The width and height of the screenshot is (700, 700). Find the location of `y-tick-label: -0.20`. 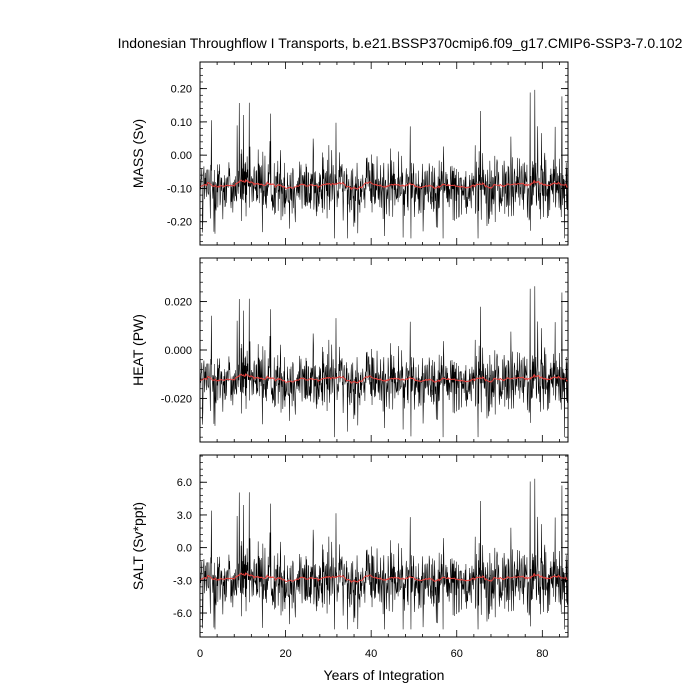

y-tick-label: -0.20 is located at coordinates (179, 223).